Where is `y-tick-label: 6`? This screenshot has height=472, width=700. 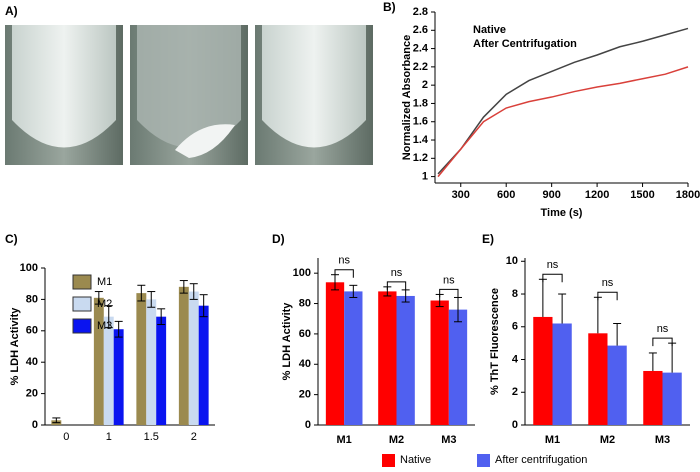
y-tick-label: 6 is located at coordinates (515, 327).